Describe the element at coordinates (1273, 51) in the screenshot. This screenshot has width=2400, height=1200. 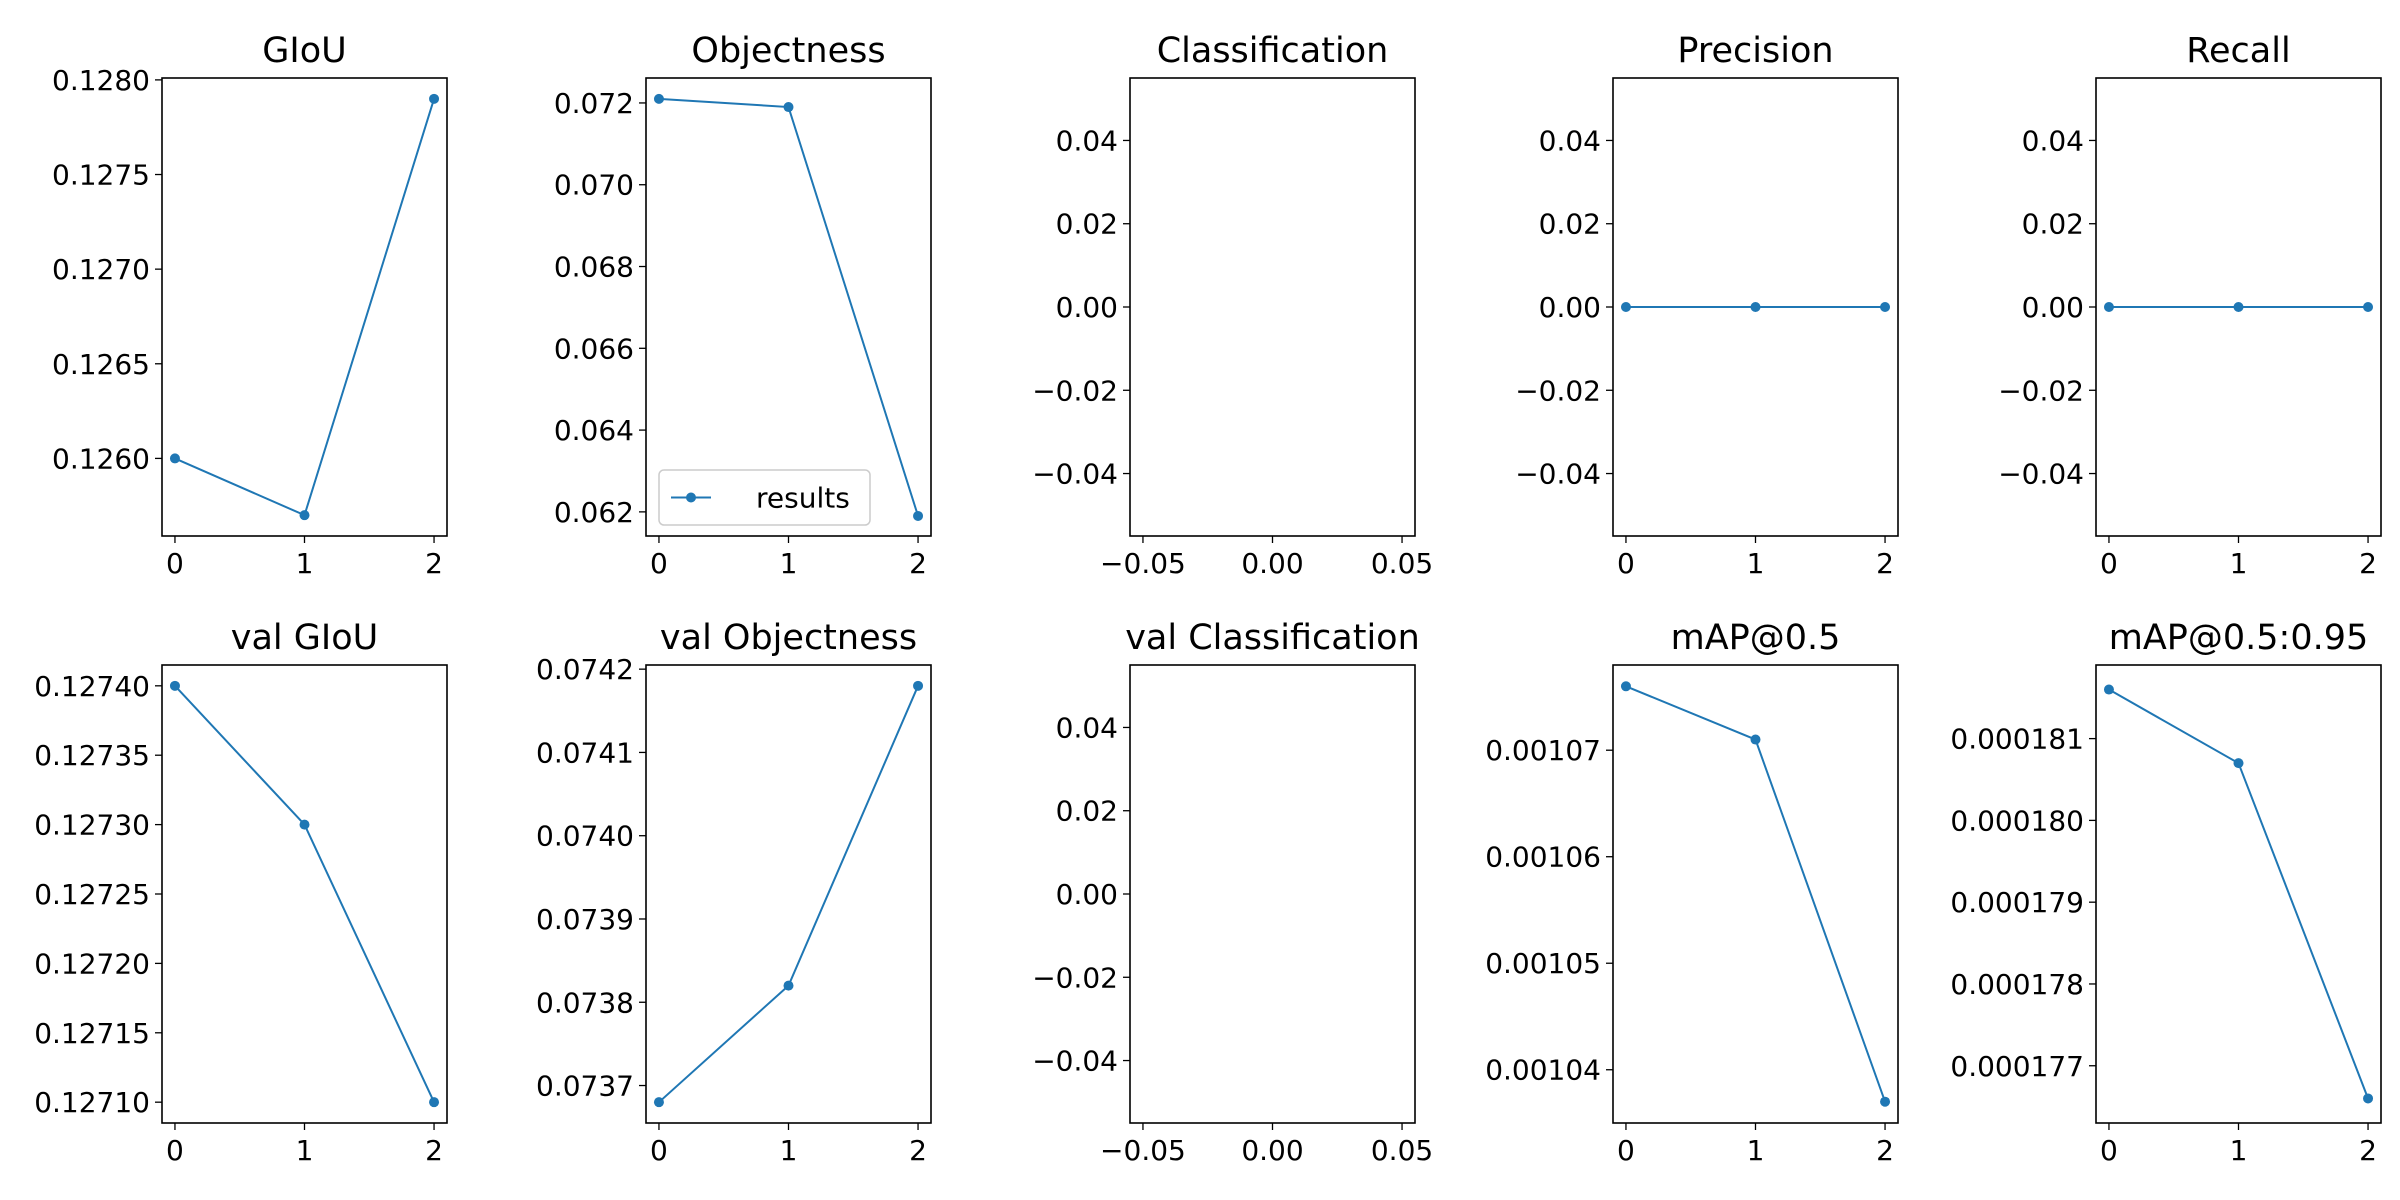
I see `subplot-title: Classification` at that location.